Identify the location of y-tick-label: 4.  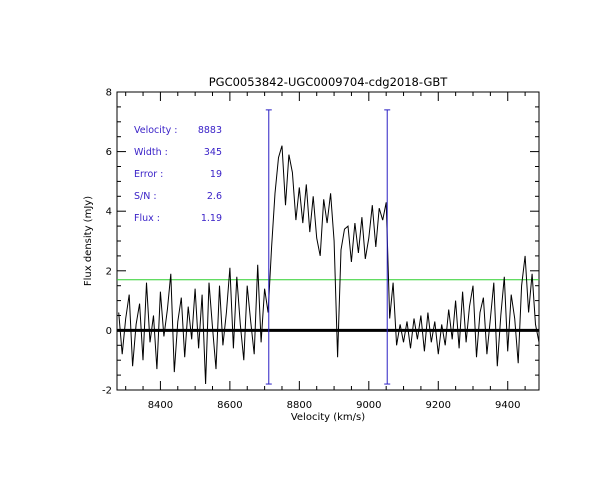
(109, 212).